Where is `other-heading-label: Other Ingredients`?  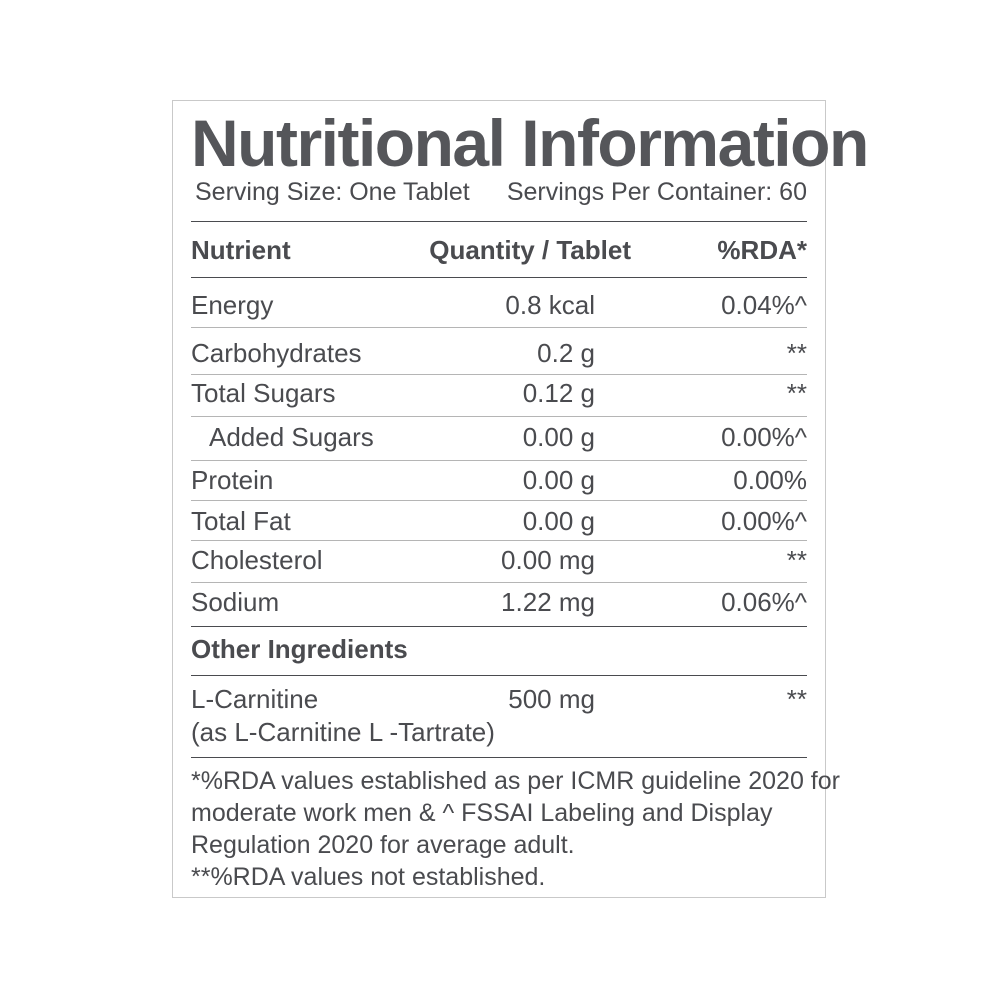 other-heading-label: Other Ingredients is located at coordinates (299, 649).